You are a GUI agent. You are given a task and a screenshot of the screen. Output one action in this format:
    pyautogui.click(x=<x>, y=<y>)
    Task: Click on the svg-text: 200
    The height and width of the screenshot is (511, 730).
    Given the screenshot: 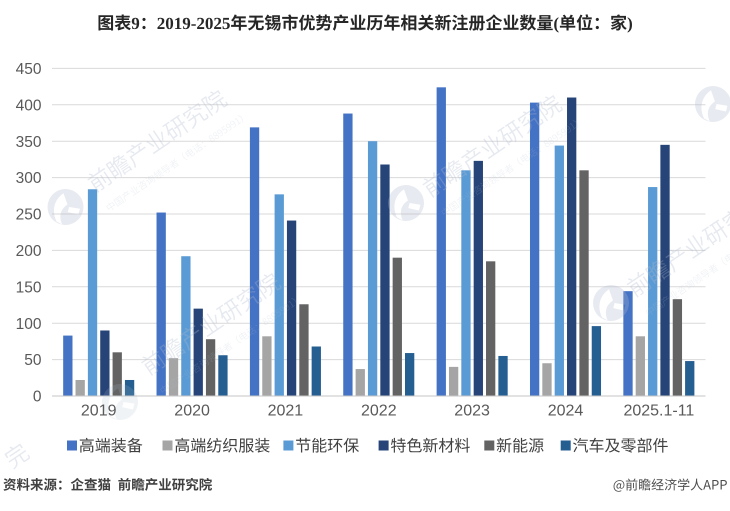 What is the action you would take?
    pyautogui.click(x=29, y=251)
    